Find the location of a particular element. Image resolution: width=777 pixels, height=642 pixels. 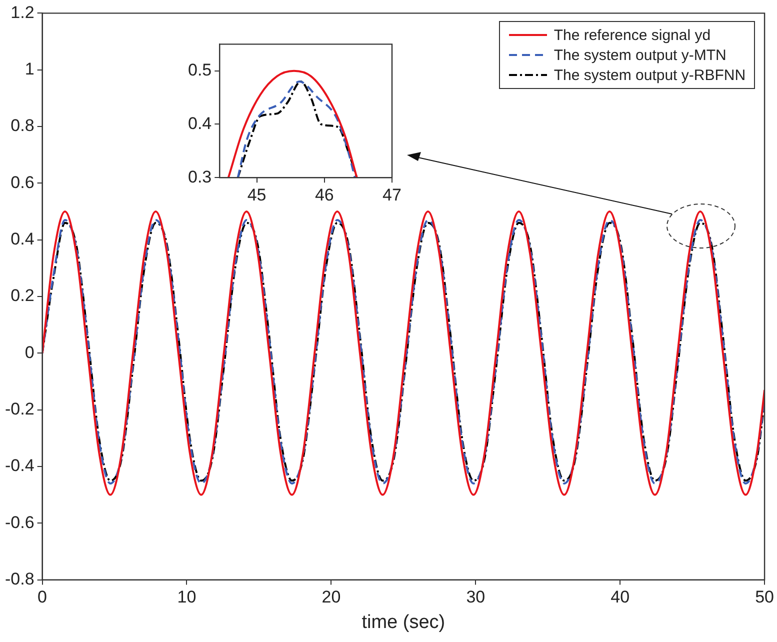

line-series is located at coordinates (292, 124).